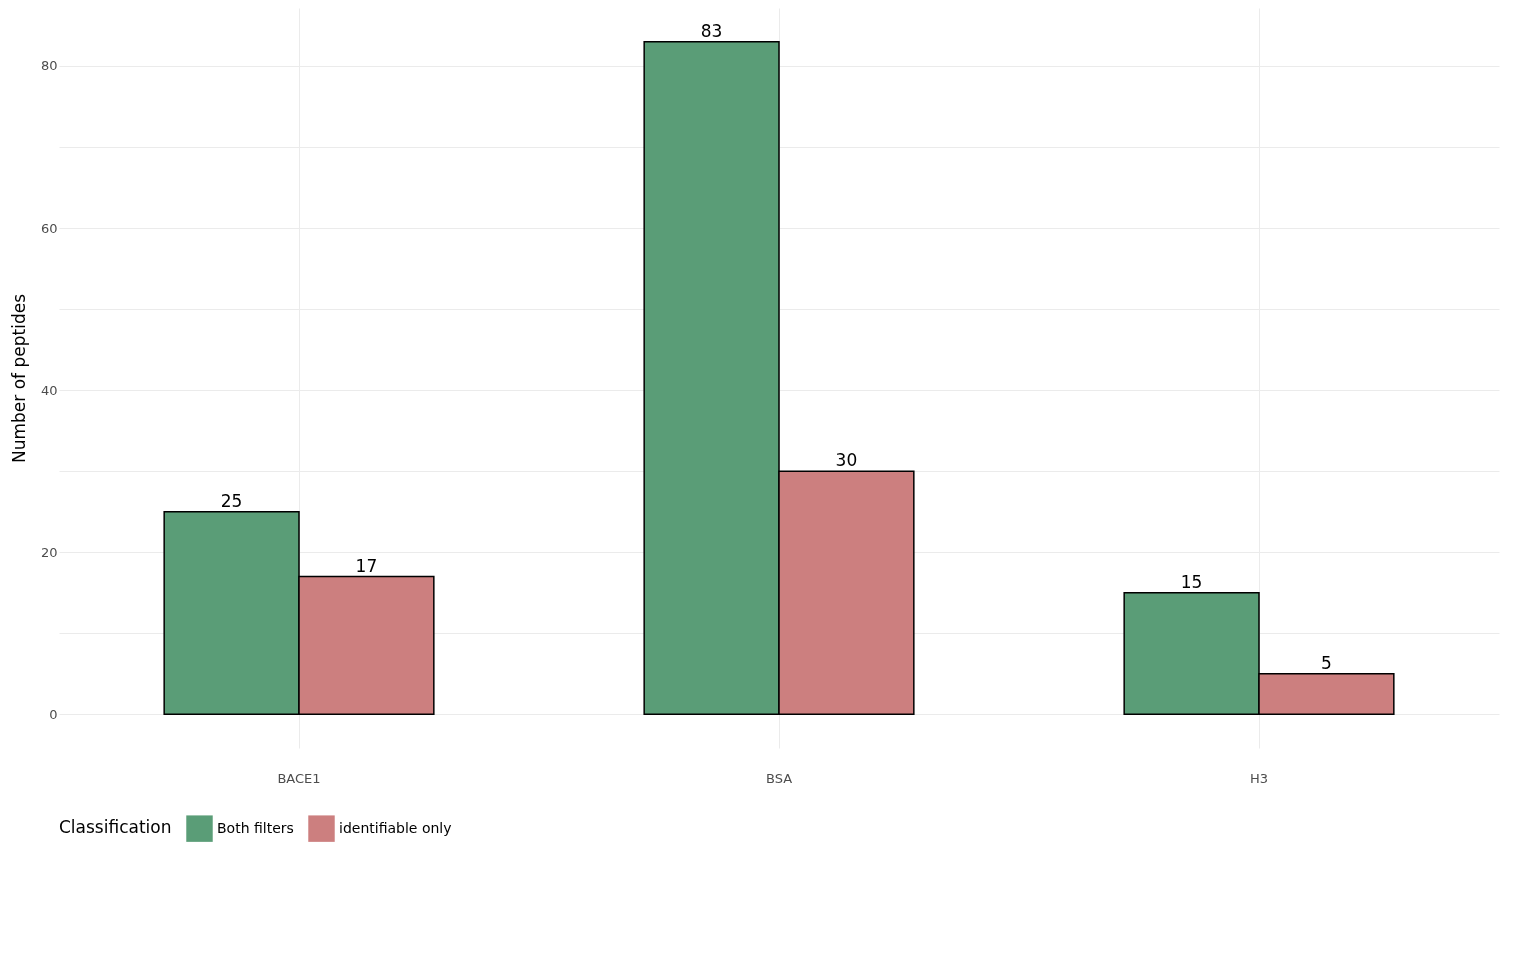 This screenshot has width=1536, height=960. Describe the element at coordinates (711, 30) in the screenshot. I see `data-label: 83` at that location.